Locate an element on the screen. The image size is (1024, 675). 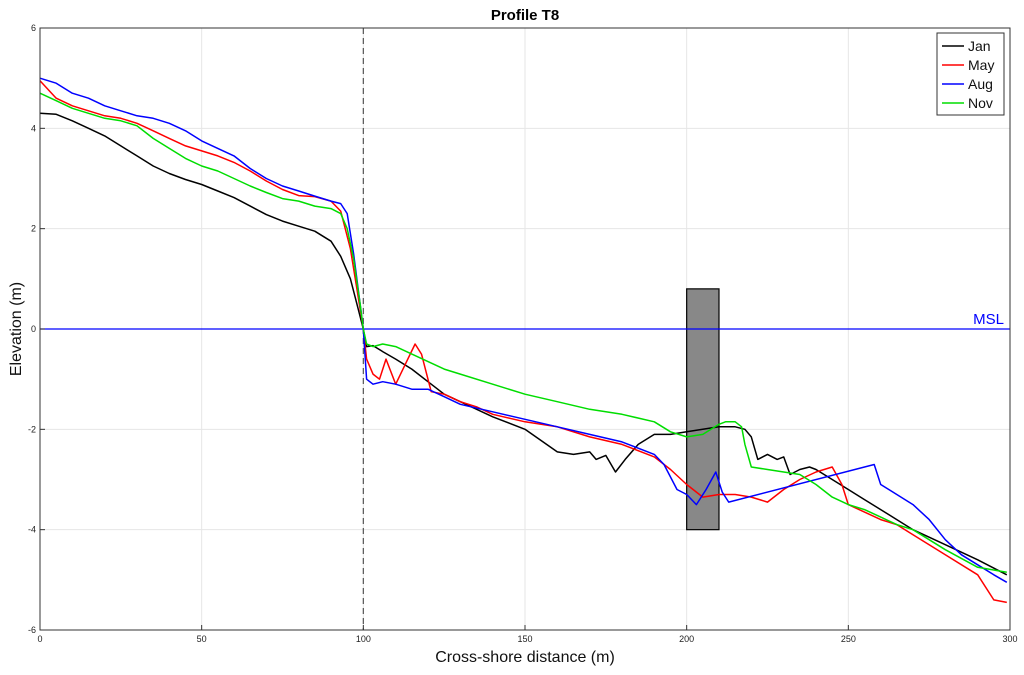
x-axis-label: Cross-shore distance (m) is located at coordinates (525, 657).